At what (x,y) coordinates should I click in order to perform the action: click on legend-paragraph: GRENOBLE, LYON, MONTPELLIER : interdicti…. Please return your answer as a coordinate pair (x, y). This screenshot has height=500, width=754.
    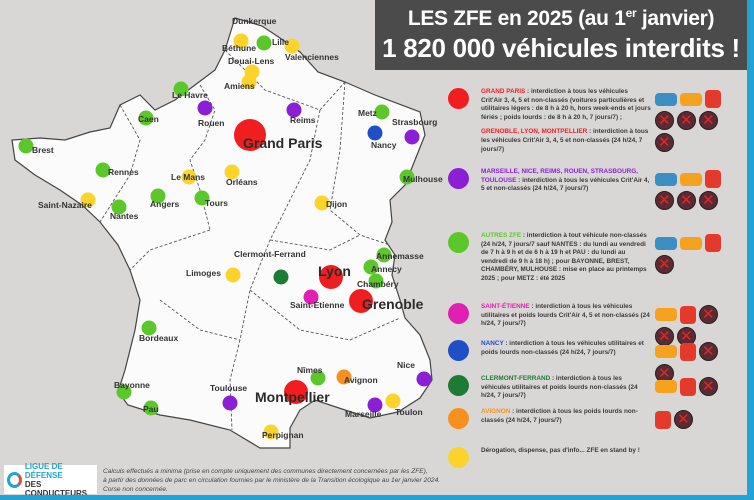
    Looking at the image, I should click on (566, 141).